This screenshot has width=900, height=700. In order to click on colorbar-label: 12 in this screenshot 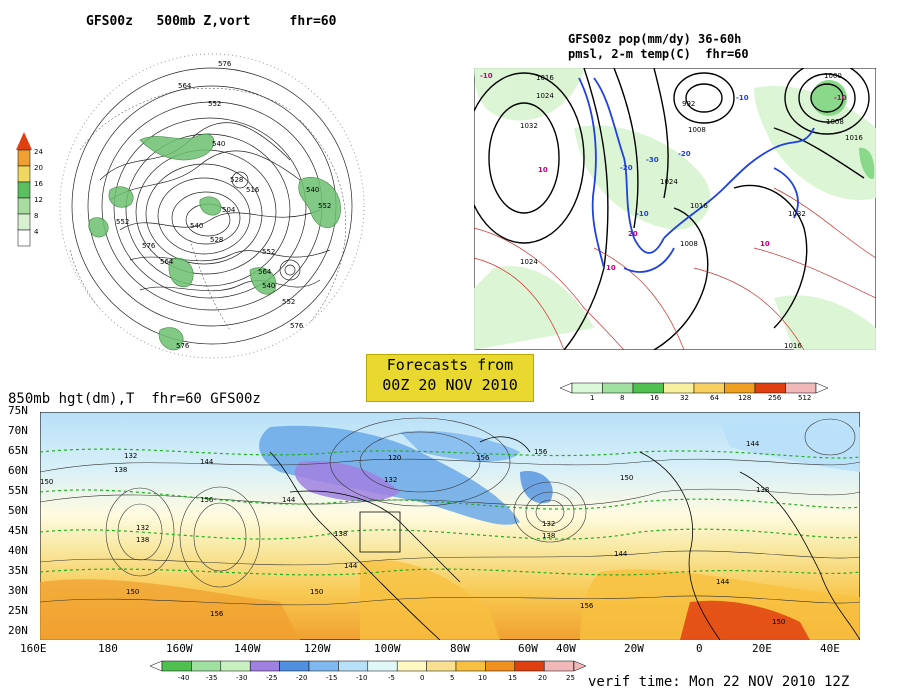, I will do `click(38, 200)`.